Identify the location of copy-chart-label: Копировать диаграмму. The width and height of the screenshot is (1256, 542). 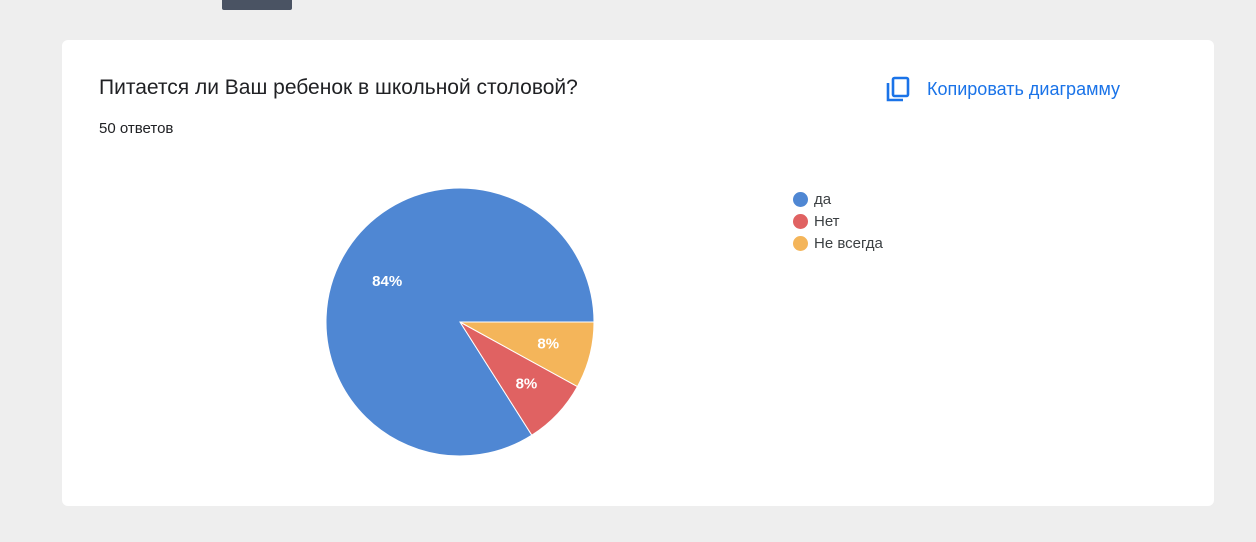
(1024, 88).